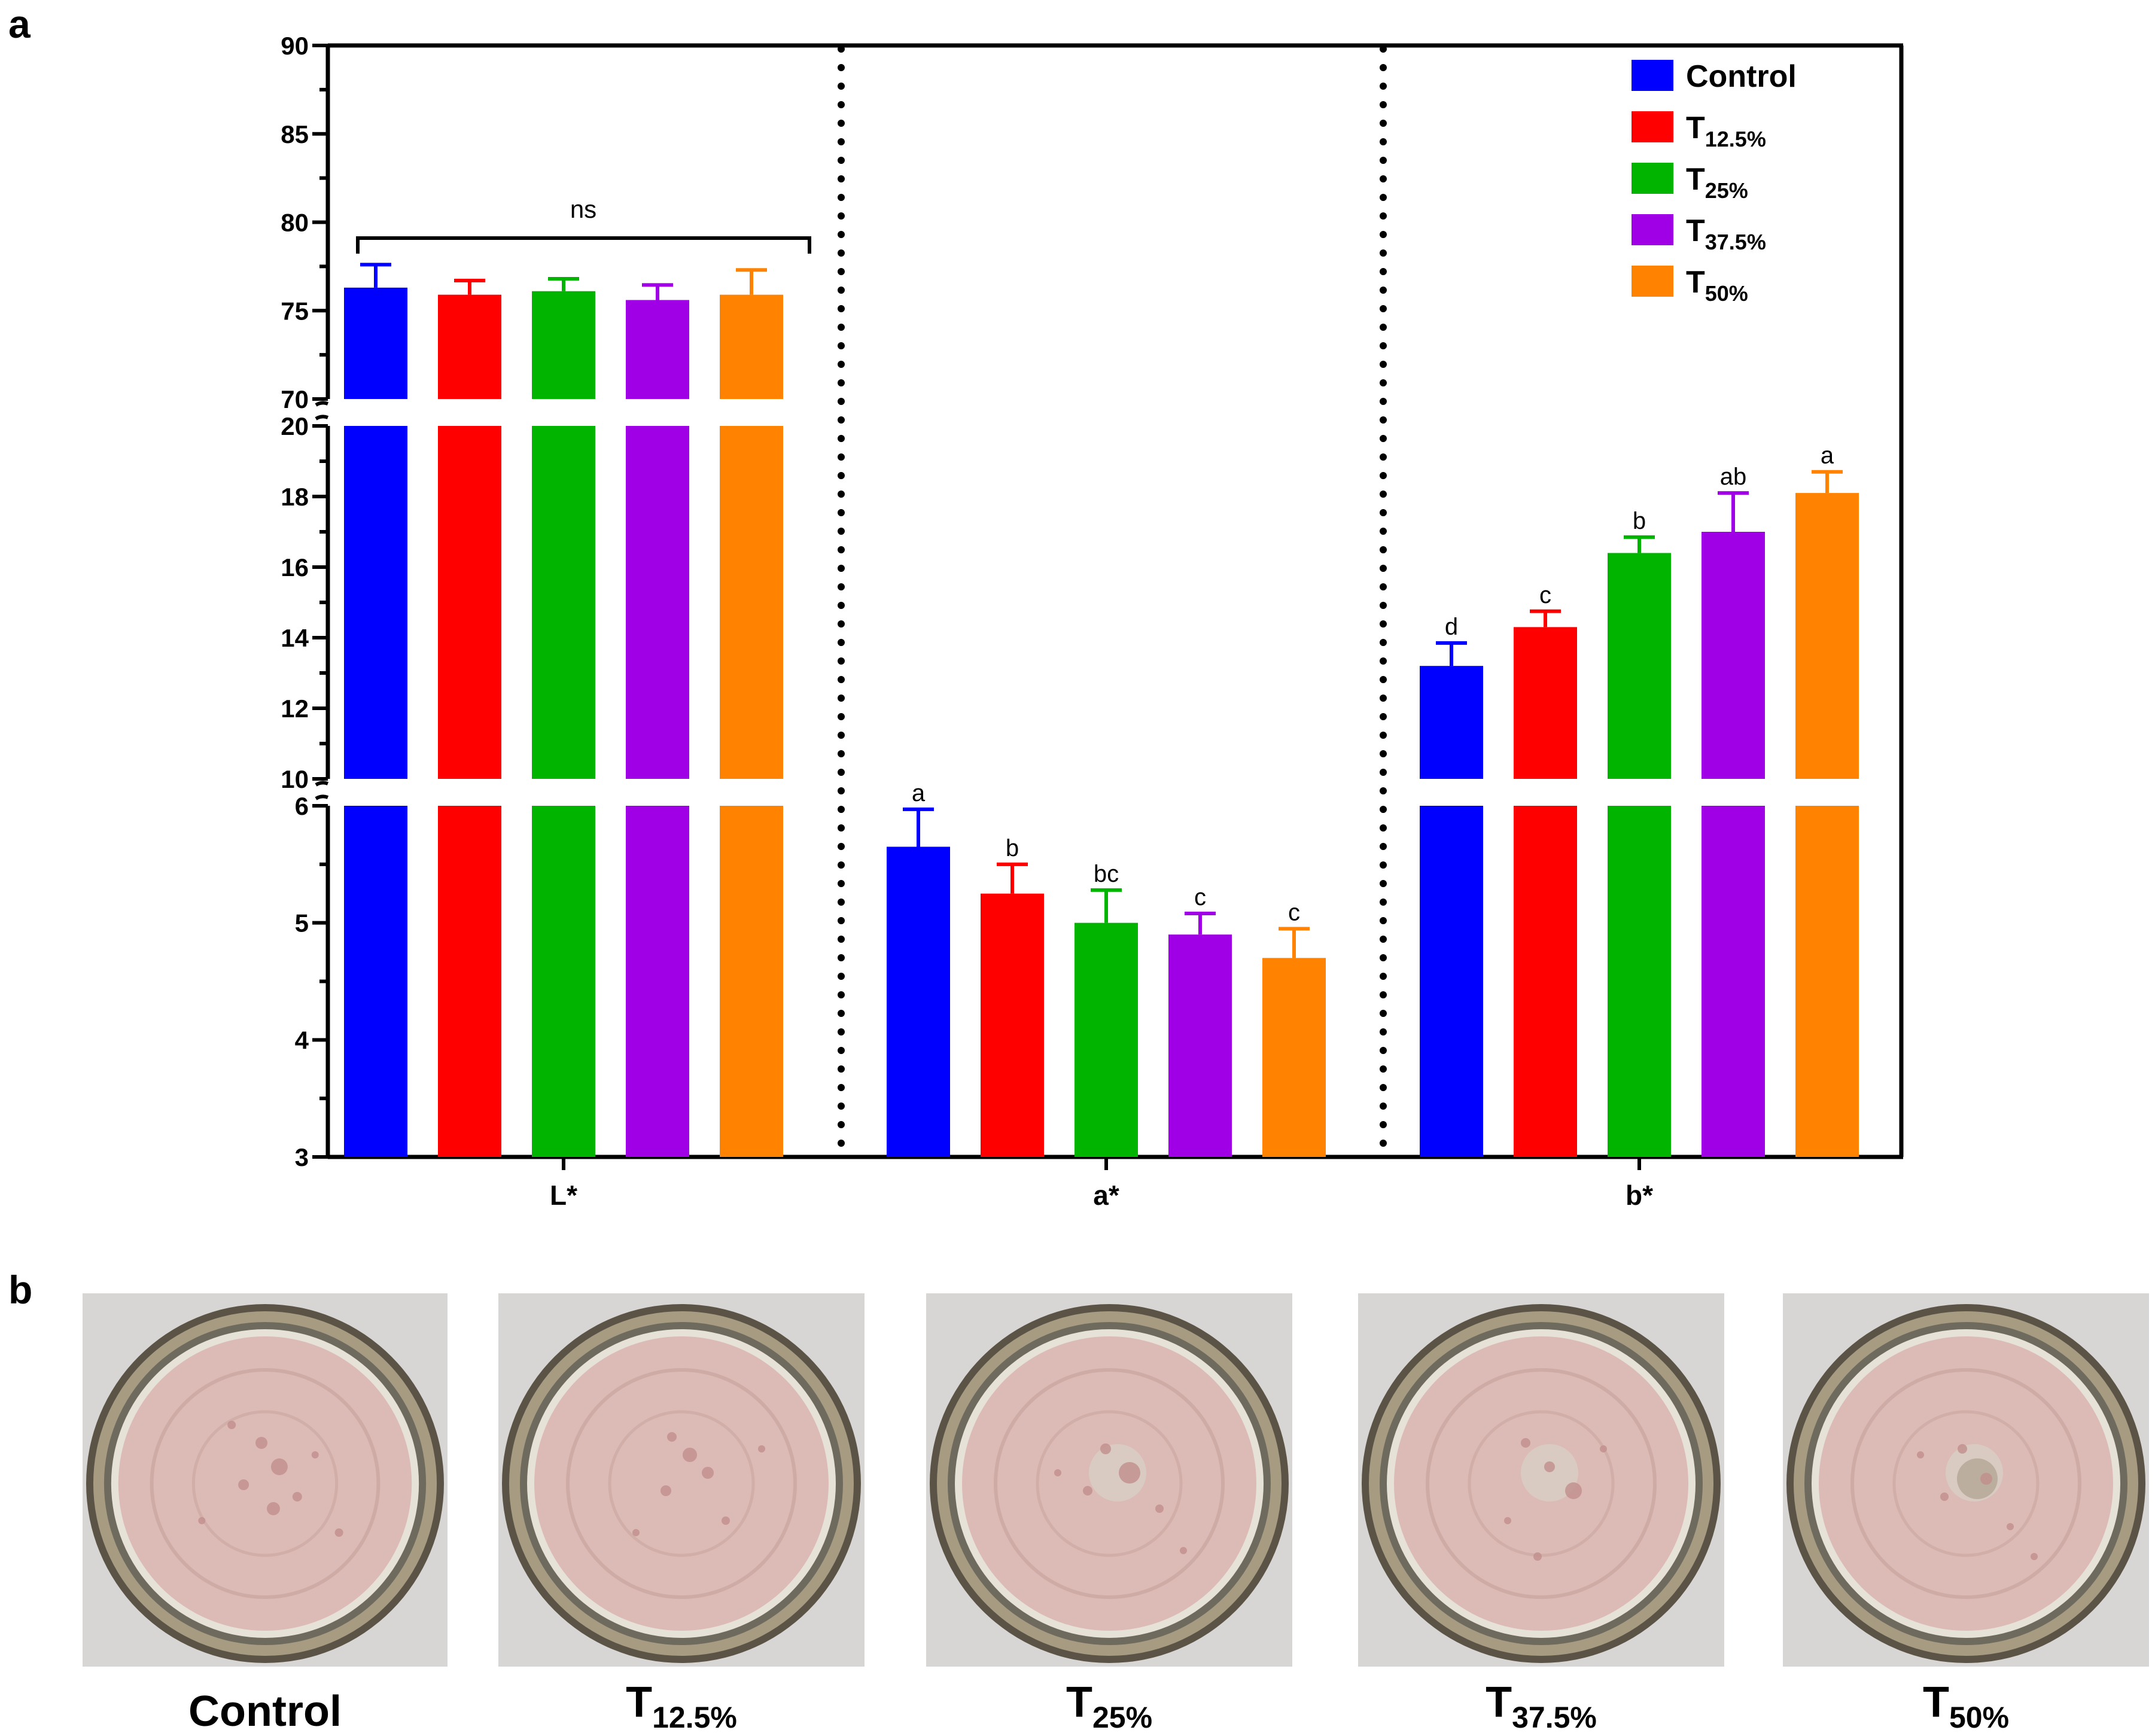 Image resolution: width=2155 pixels, height=1736 pixels. Describe the element at coordinates (563, 1195) in the screenshot. I see `x-category-label: L*` at that location.